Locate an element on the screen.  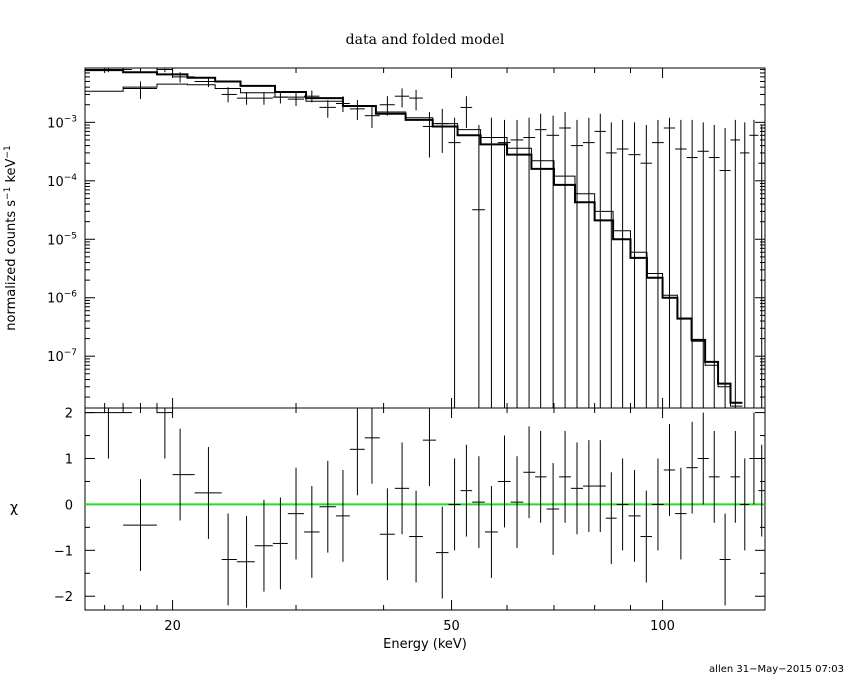
y-tick-exponent: −6 is located at coordinates (71, 295).